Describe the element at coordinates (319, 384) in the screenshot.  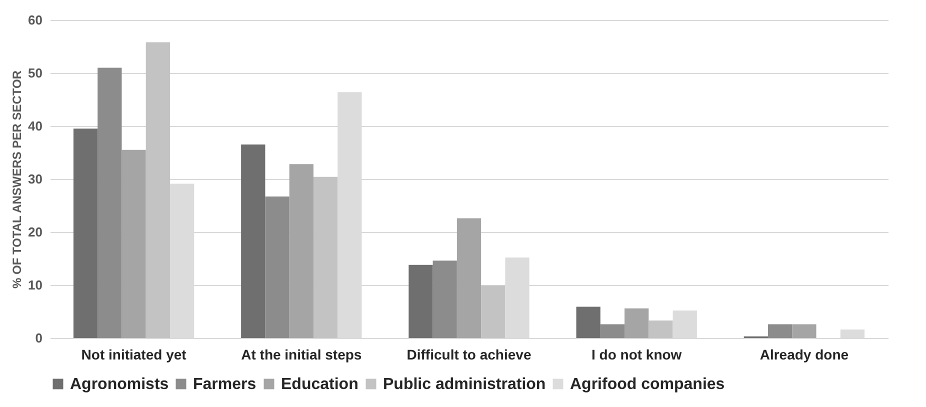
I see `legend-label: Education` at that location.